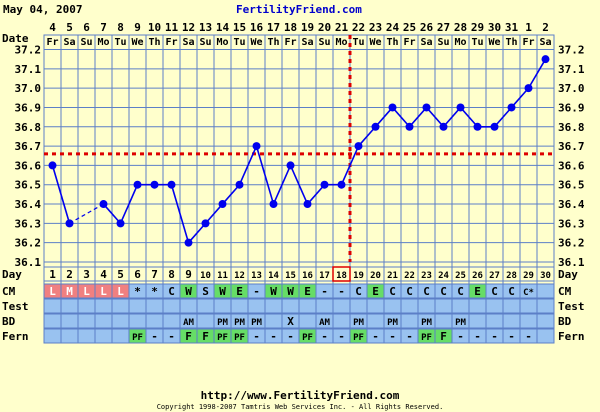  I want to click on date-label: 15, so click(239, 27).